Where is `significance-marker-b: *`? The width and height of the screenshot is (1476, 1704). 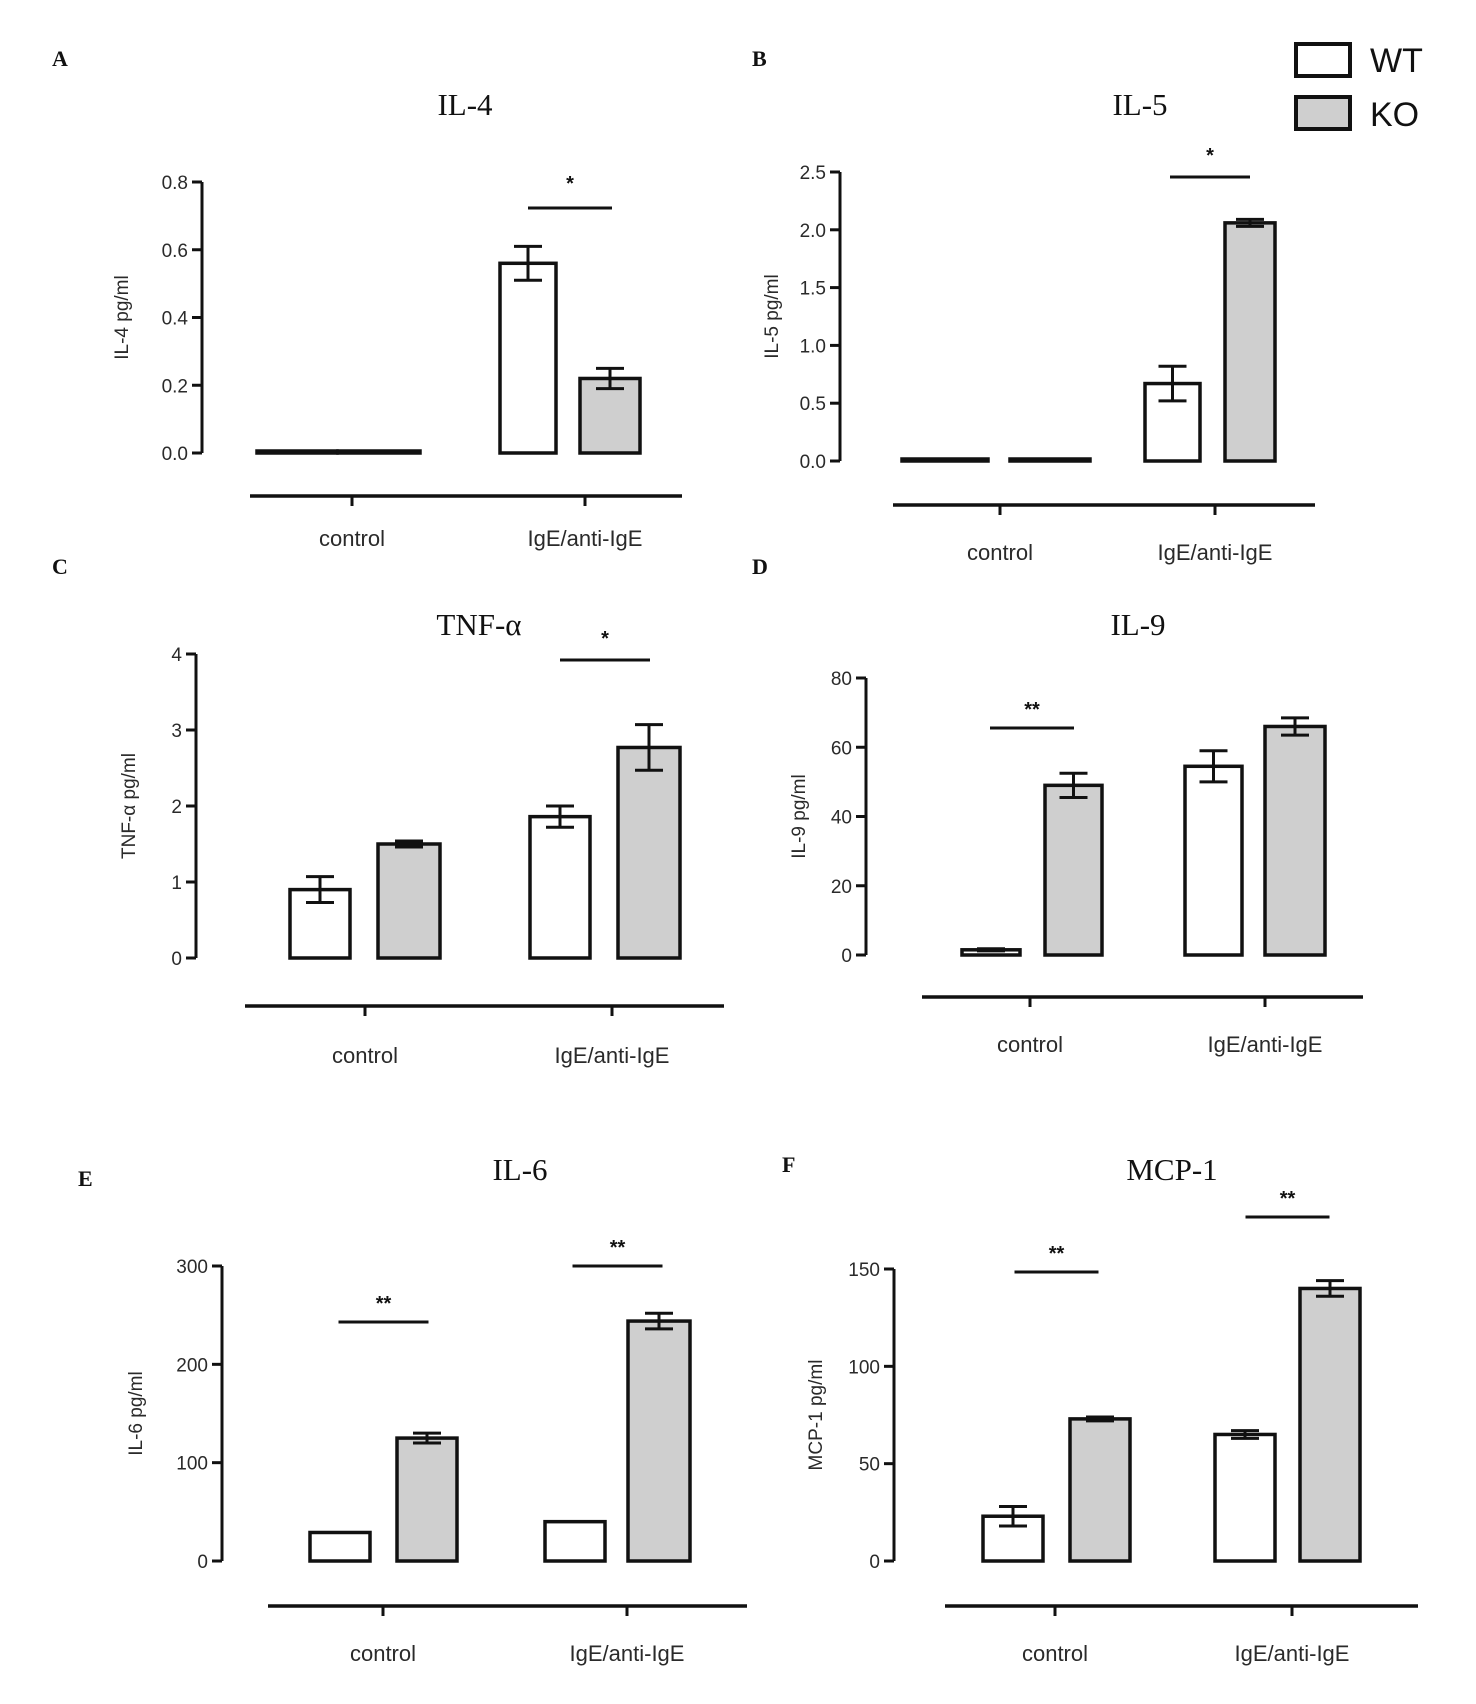 significance-marker-b: * is located at coordinates (1210, 156).